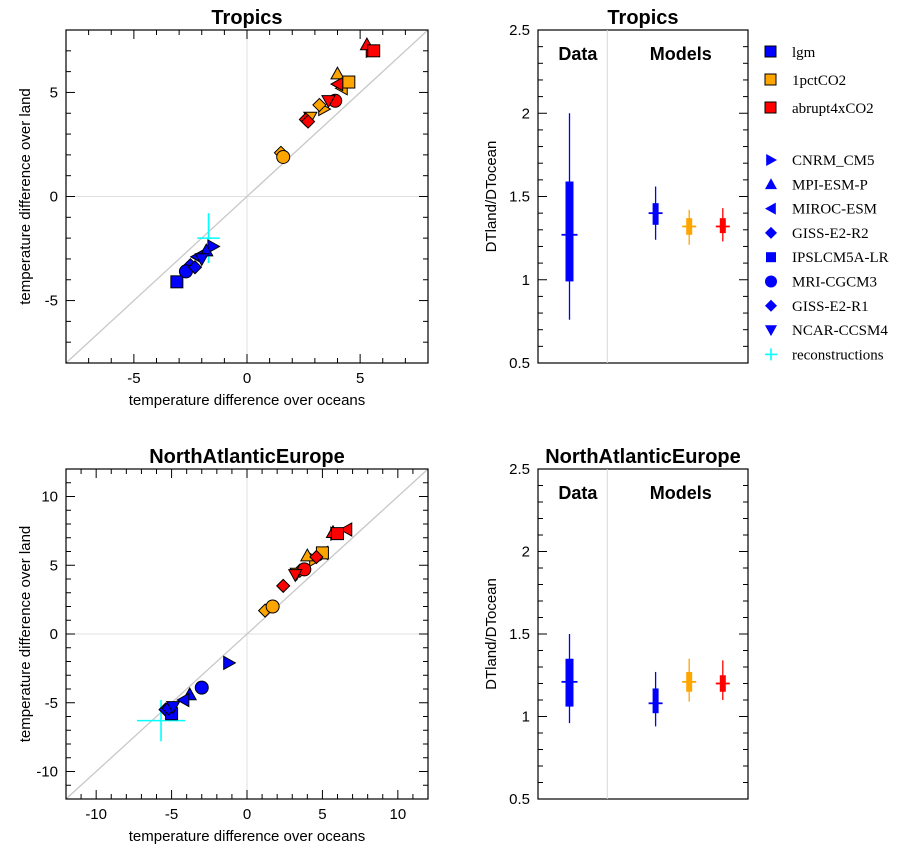  I want to click on legend-label: 1pctCO2, so click(819, 81).